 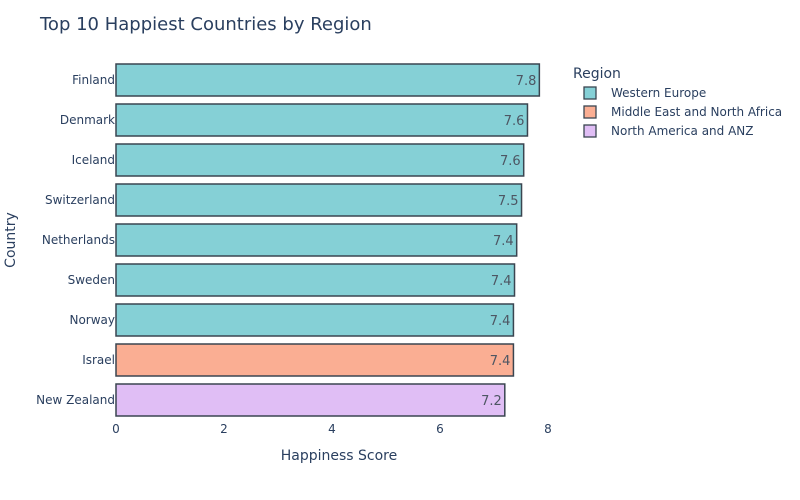 I want to click on legend-label: Western Europe, so click(x=658, y=93).